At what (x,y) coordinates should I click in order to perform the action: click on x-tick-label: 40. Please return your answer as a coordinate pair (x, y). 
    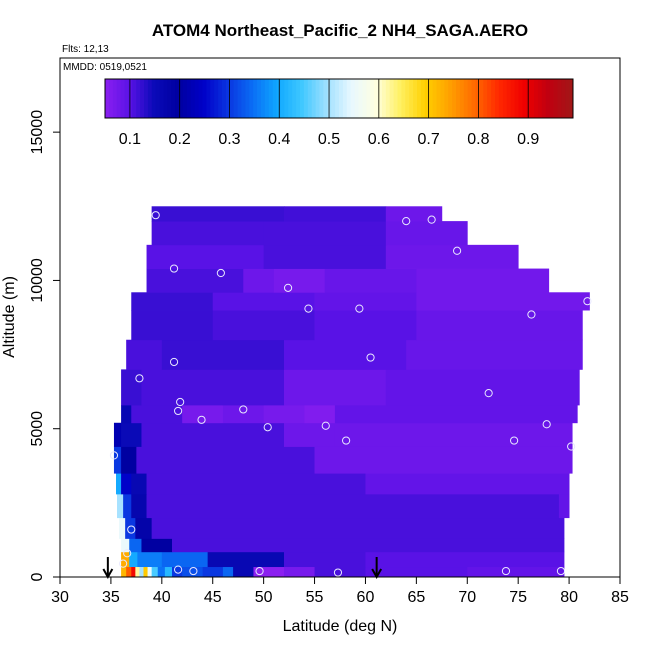
    Looking at the image, I should click on (162, 597).